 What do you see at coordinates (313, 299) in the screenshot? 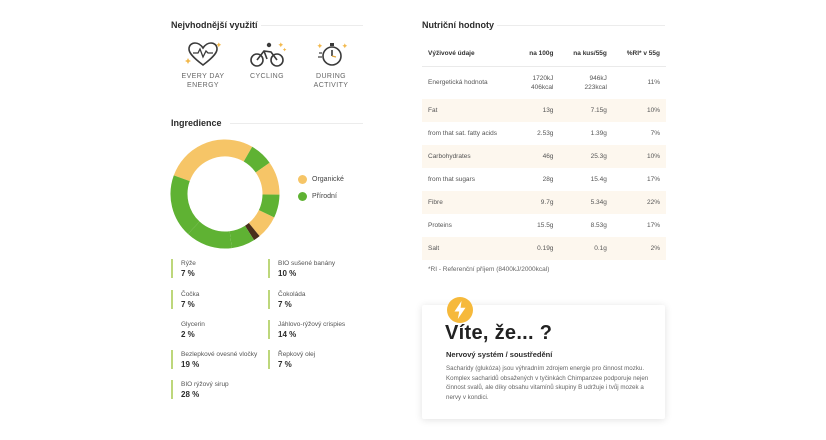
I see `ingredient-item: Čokoláda 7 %` at bounding box center [313, 299].